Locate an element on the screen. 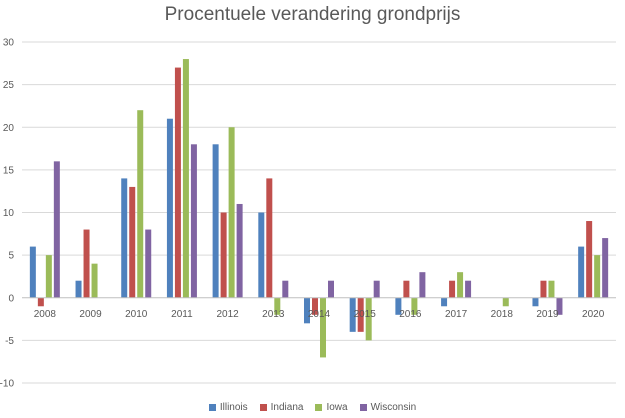 The width and height of the screenshot is (625, 418). bar-wisconsin-2011 is located at coordinates (193, 221).